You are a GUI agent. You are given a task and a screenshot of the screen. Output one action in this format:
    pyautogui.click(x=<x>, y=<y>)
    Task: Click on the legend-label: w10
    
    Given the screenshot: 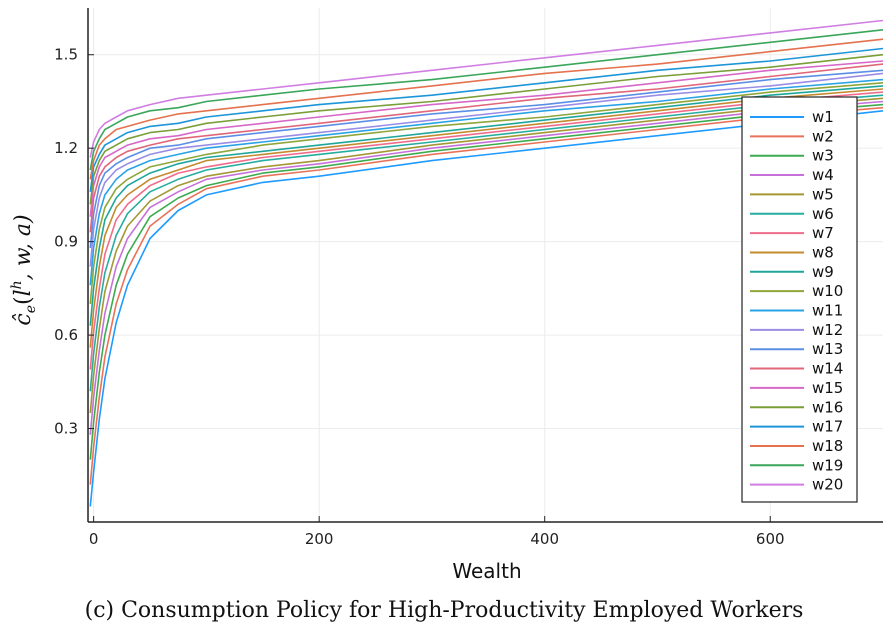 What is the action you would take?
    pyautogui.click(x=827, y=291)
    